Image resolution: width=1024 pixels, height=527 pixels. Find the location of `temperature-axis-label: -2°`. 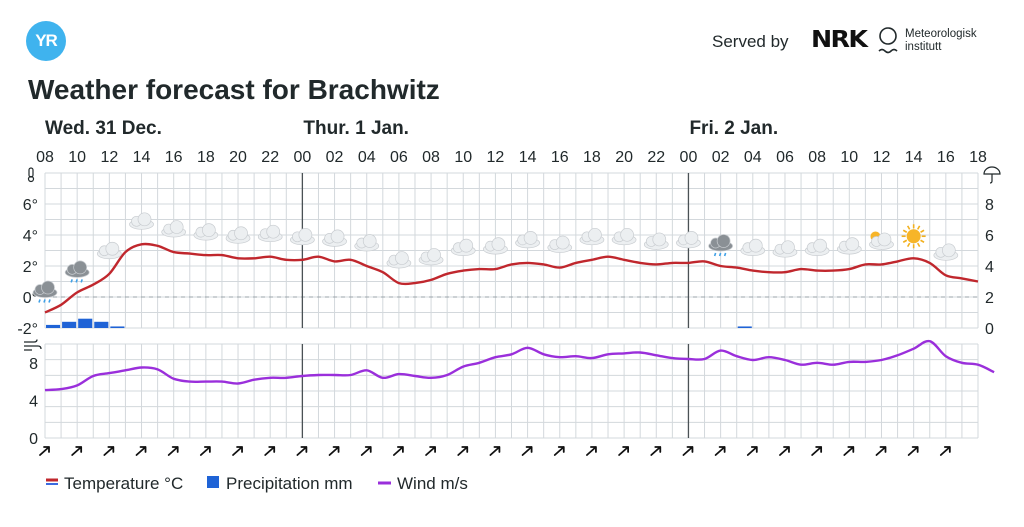

temperature-axis-label: -2° is located at coordinates (27, 329).